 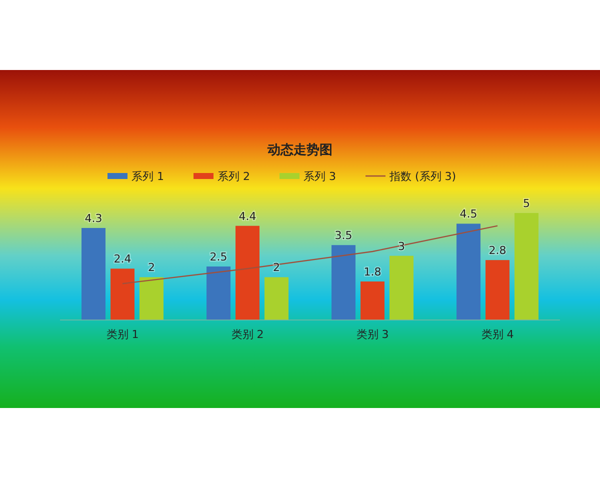 What do you see at coordinates (422, 176) in the screenshot?
I see `legend-label: 指数 (系列 3)` at bounding box center [422, 176].